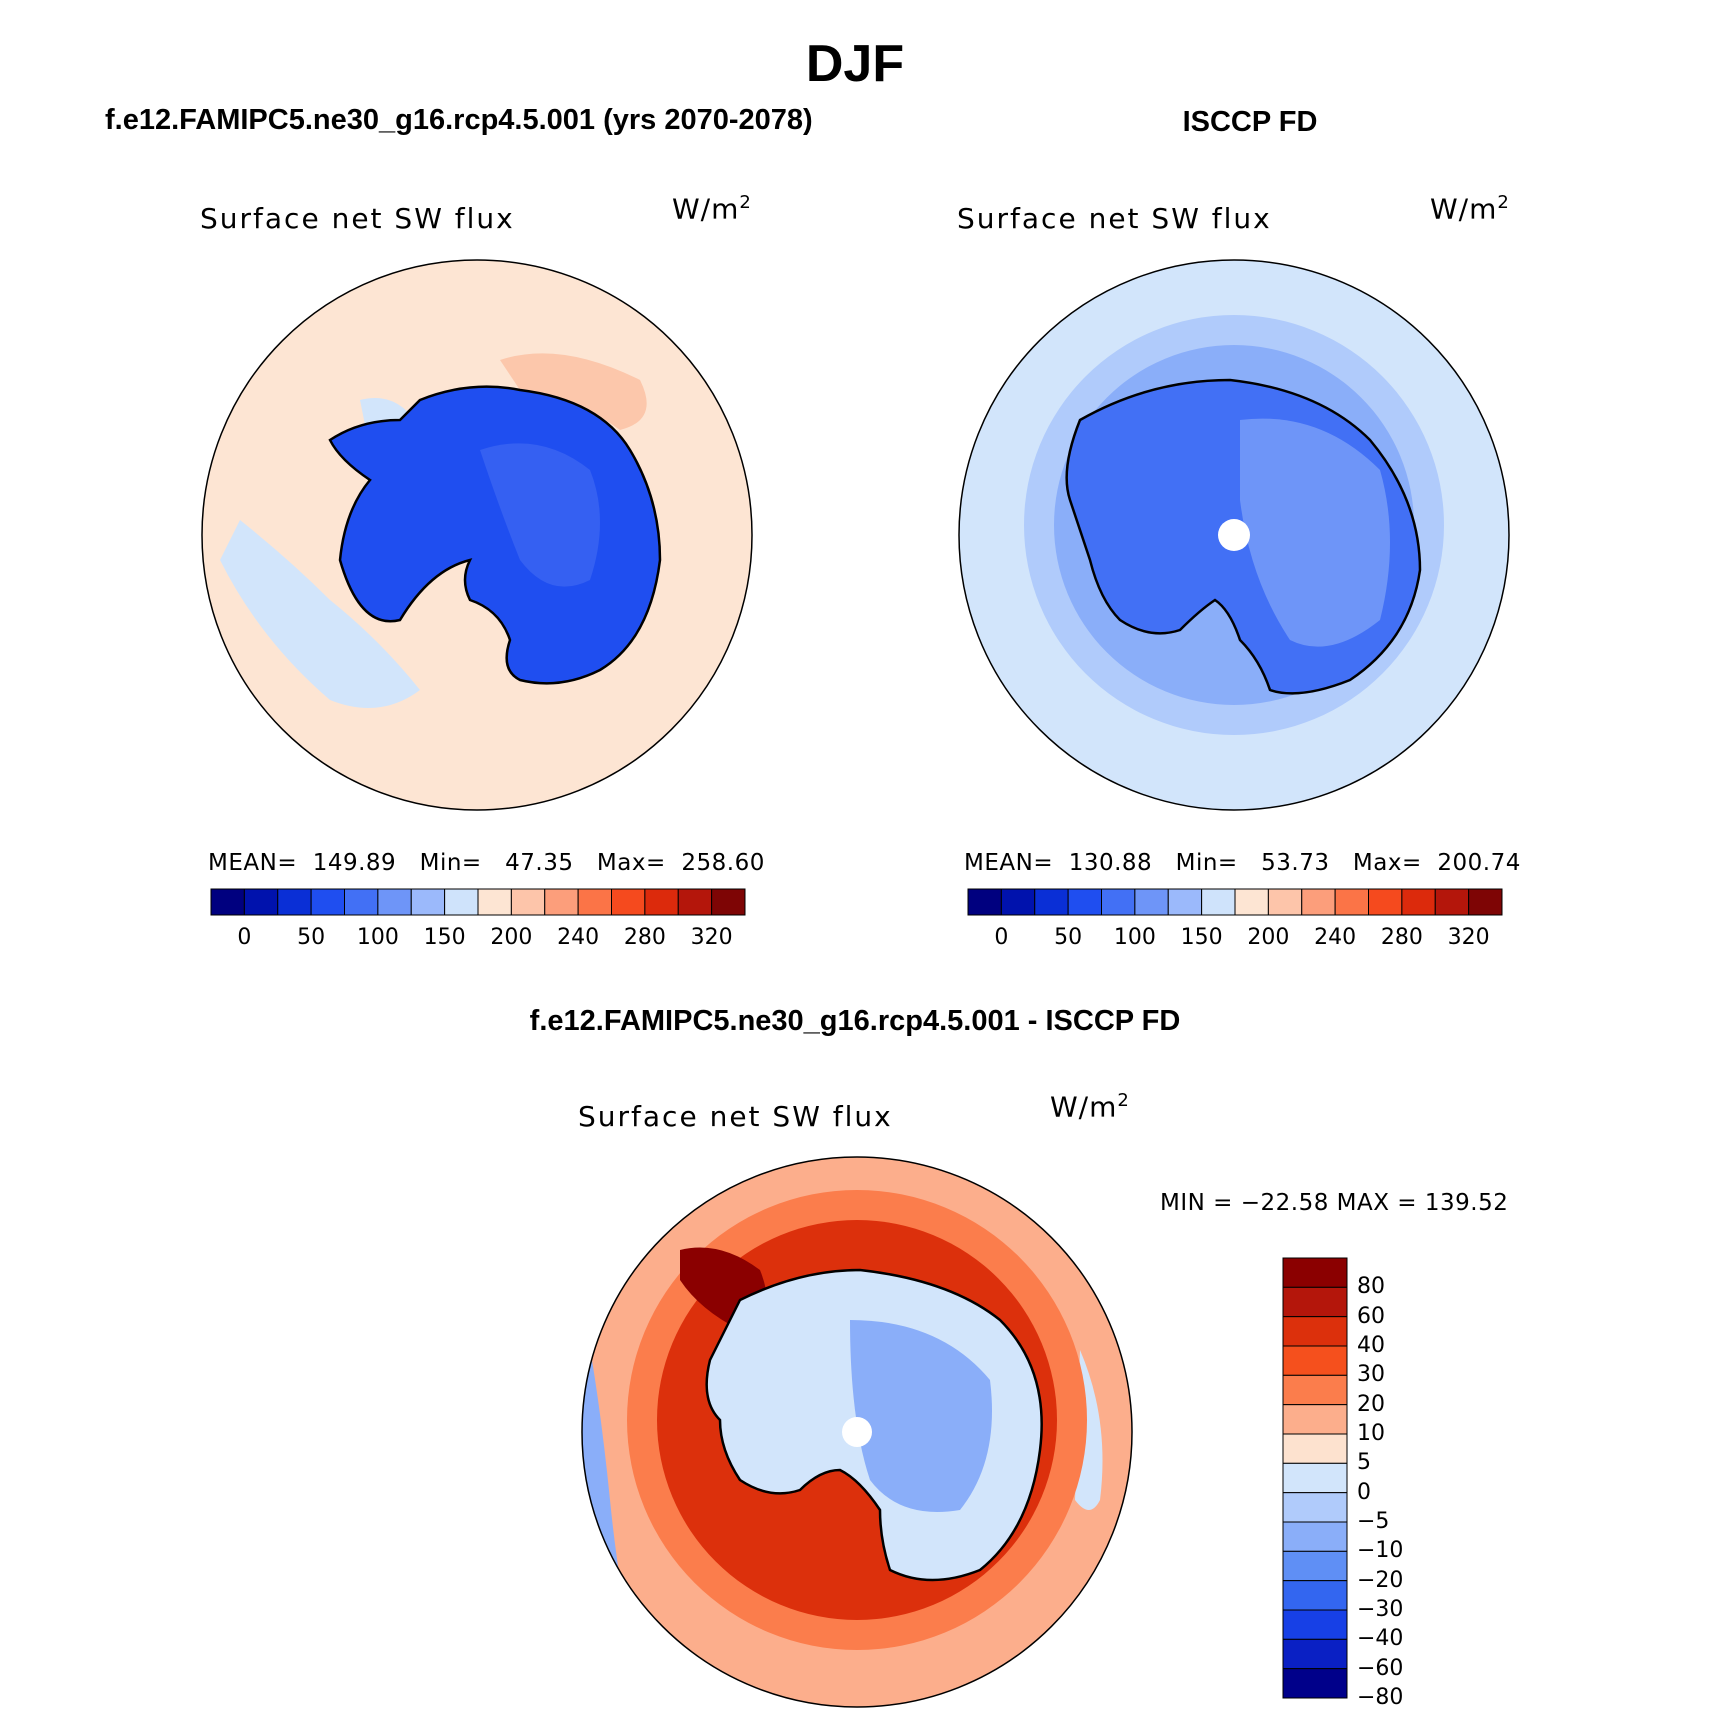 This screenshot has height=1712, width=1710. I want to click on obs-ice-inner, so click(1315, 532).